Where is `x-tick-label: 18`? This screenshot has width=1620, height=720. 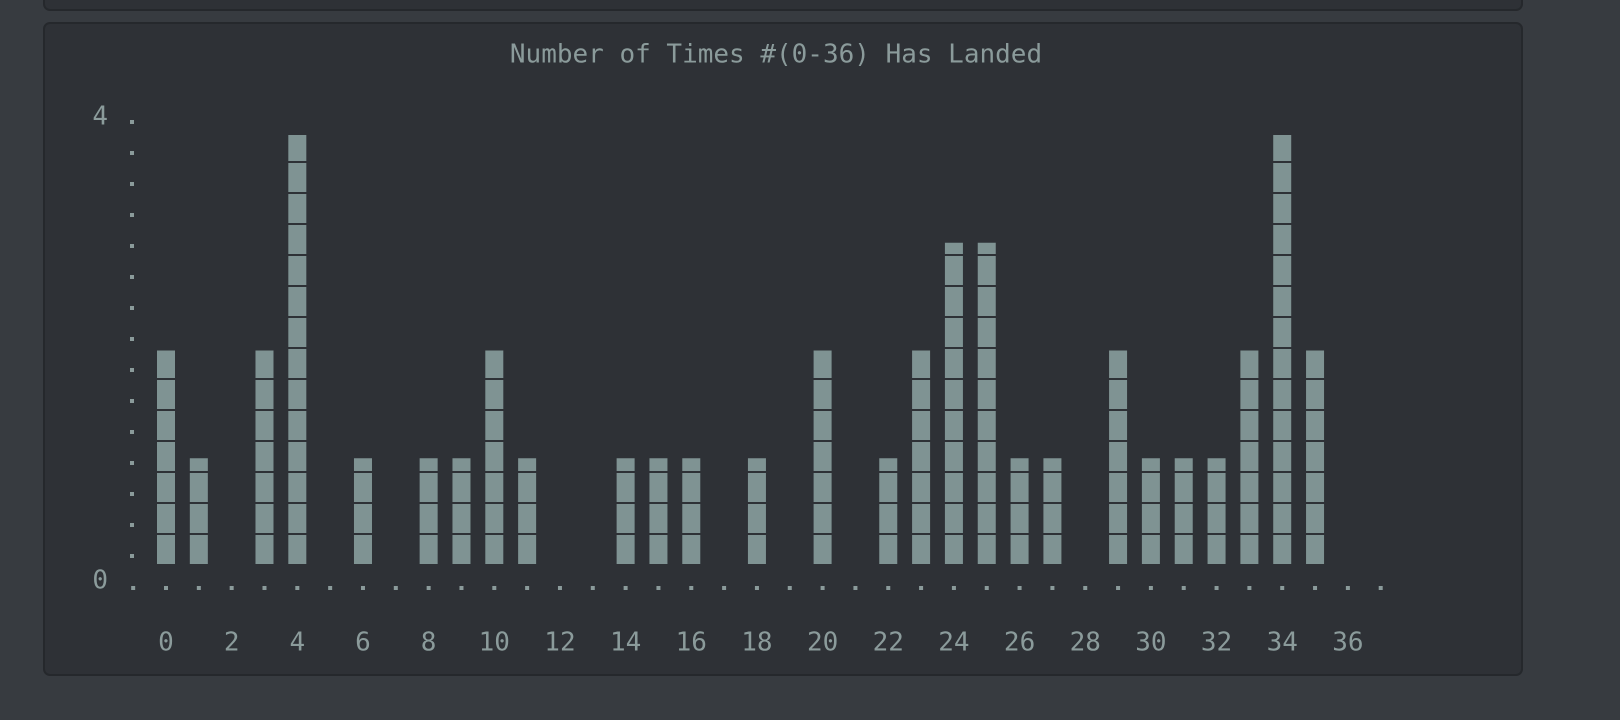
x-tick-label: 18 is located at coordinates (756, 643).